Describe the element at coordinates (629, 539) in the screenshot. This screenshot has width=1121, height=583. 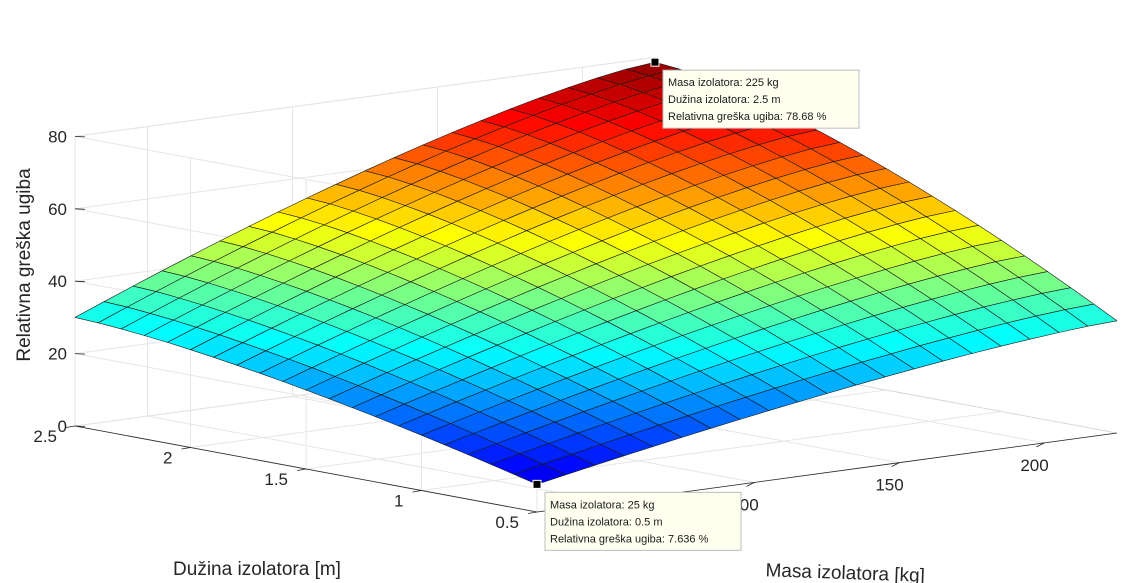
I see `datatip-line: Relativna greška ugiba: 7.636 %` at that location.